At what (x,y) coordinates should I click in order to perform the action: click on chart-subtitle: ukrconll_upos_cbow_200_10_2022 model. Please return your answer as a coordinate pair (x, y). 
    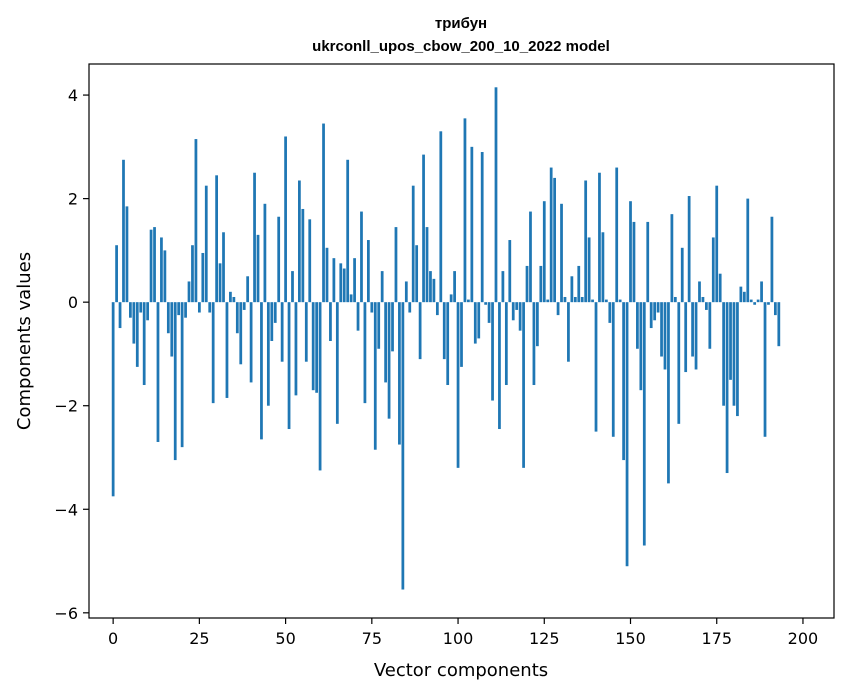
    Looking at the image, I should click on (461, 46).